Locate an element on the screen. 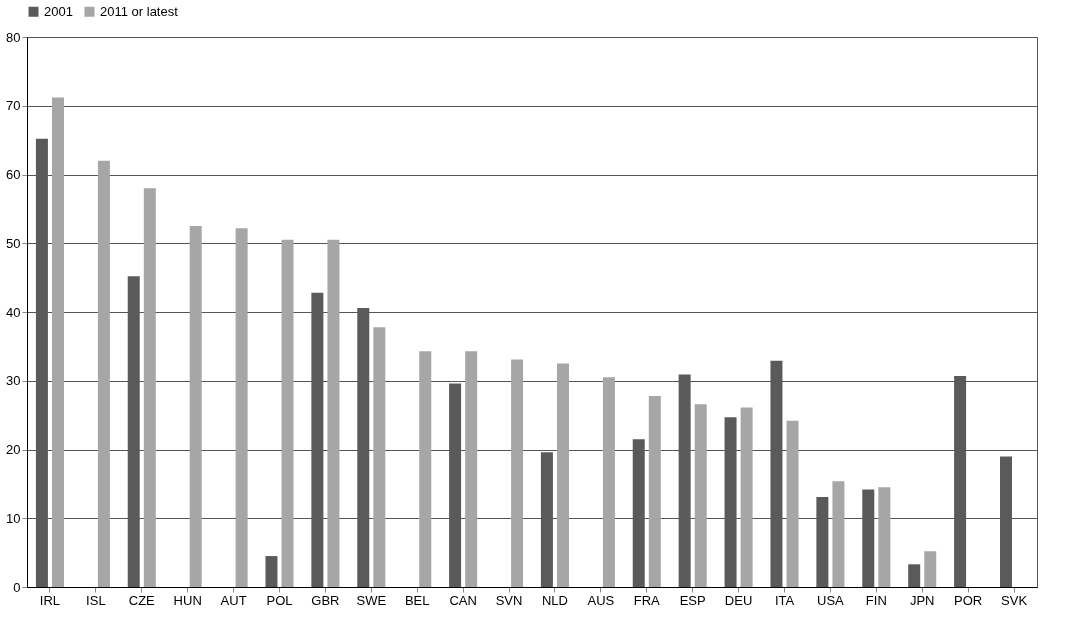 This screenshot has width=1072, height=621. x-tick-label: USA is located at coordinates (831, 600).